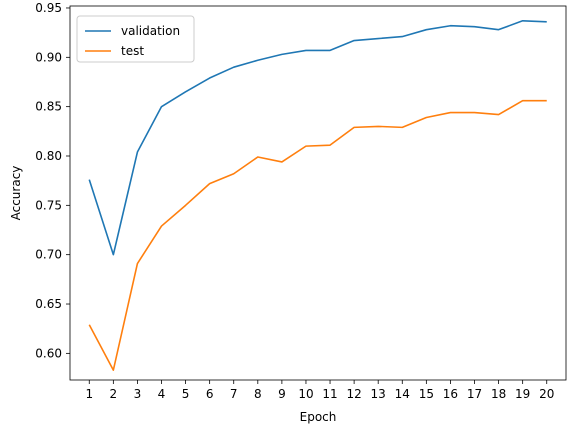 The image size is (576, 434). What do you see at coordinates (48, 353) in the screenshot?
I see `y-tick-label: 0.60` at bounding box center [48, 353].